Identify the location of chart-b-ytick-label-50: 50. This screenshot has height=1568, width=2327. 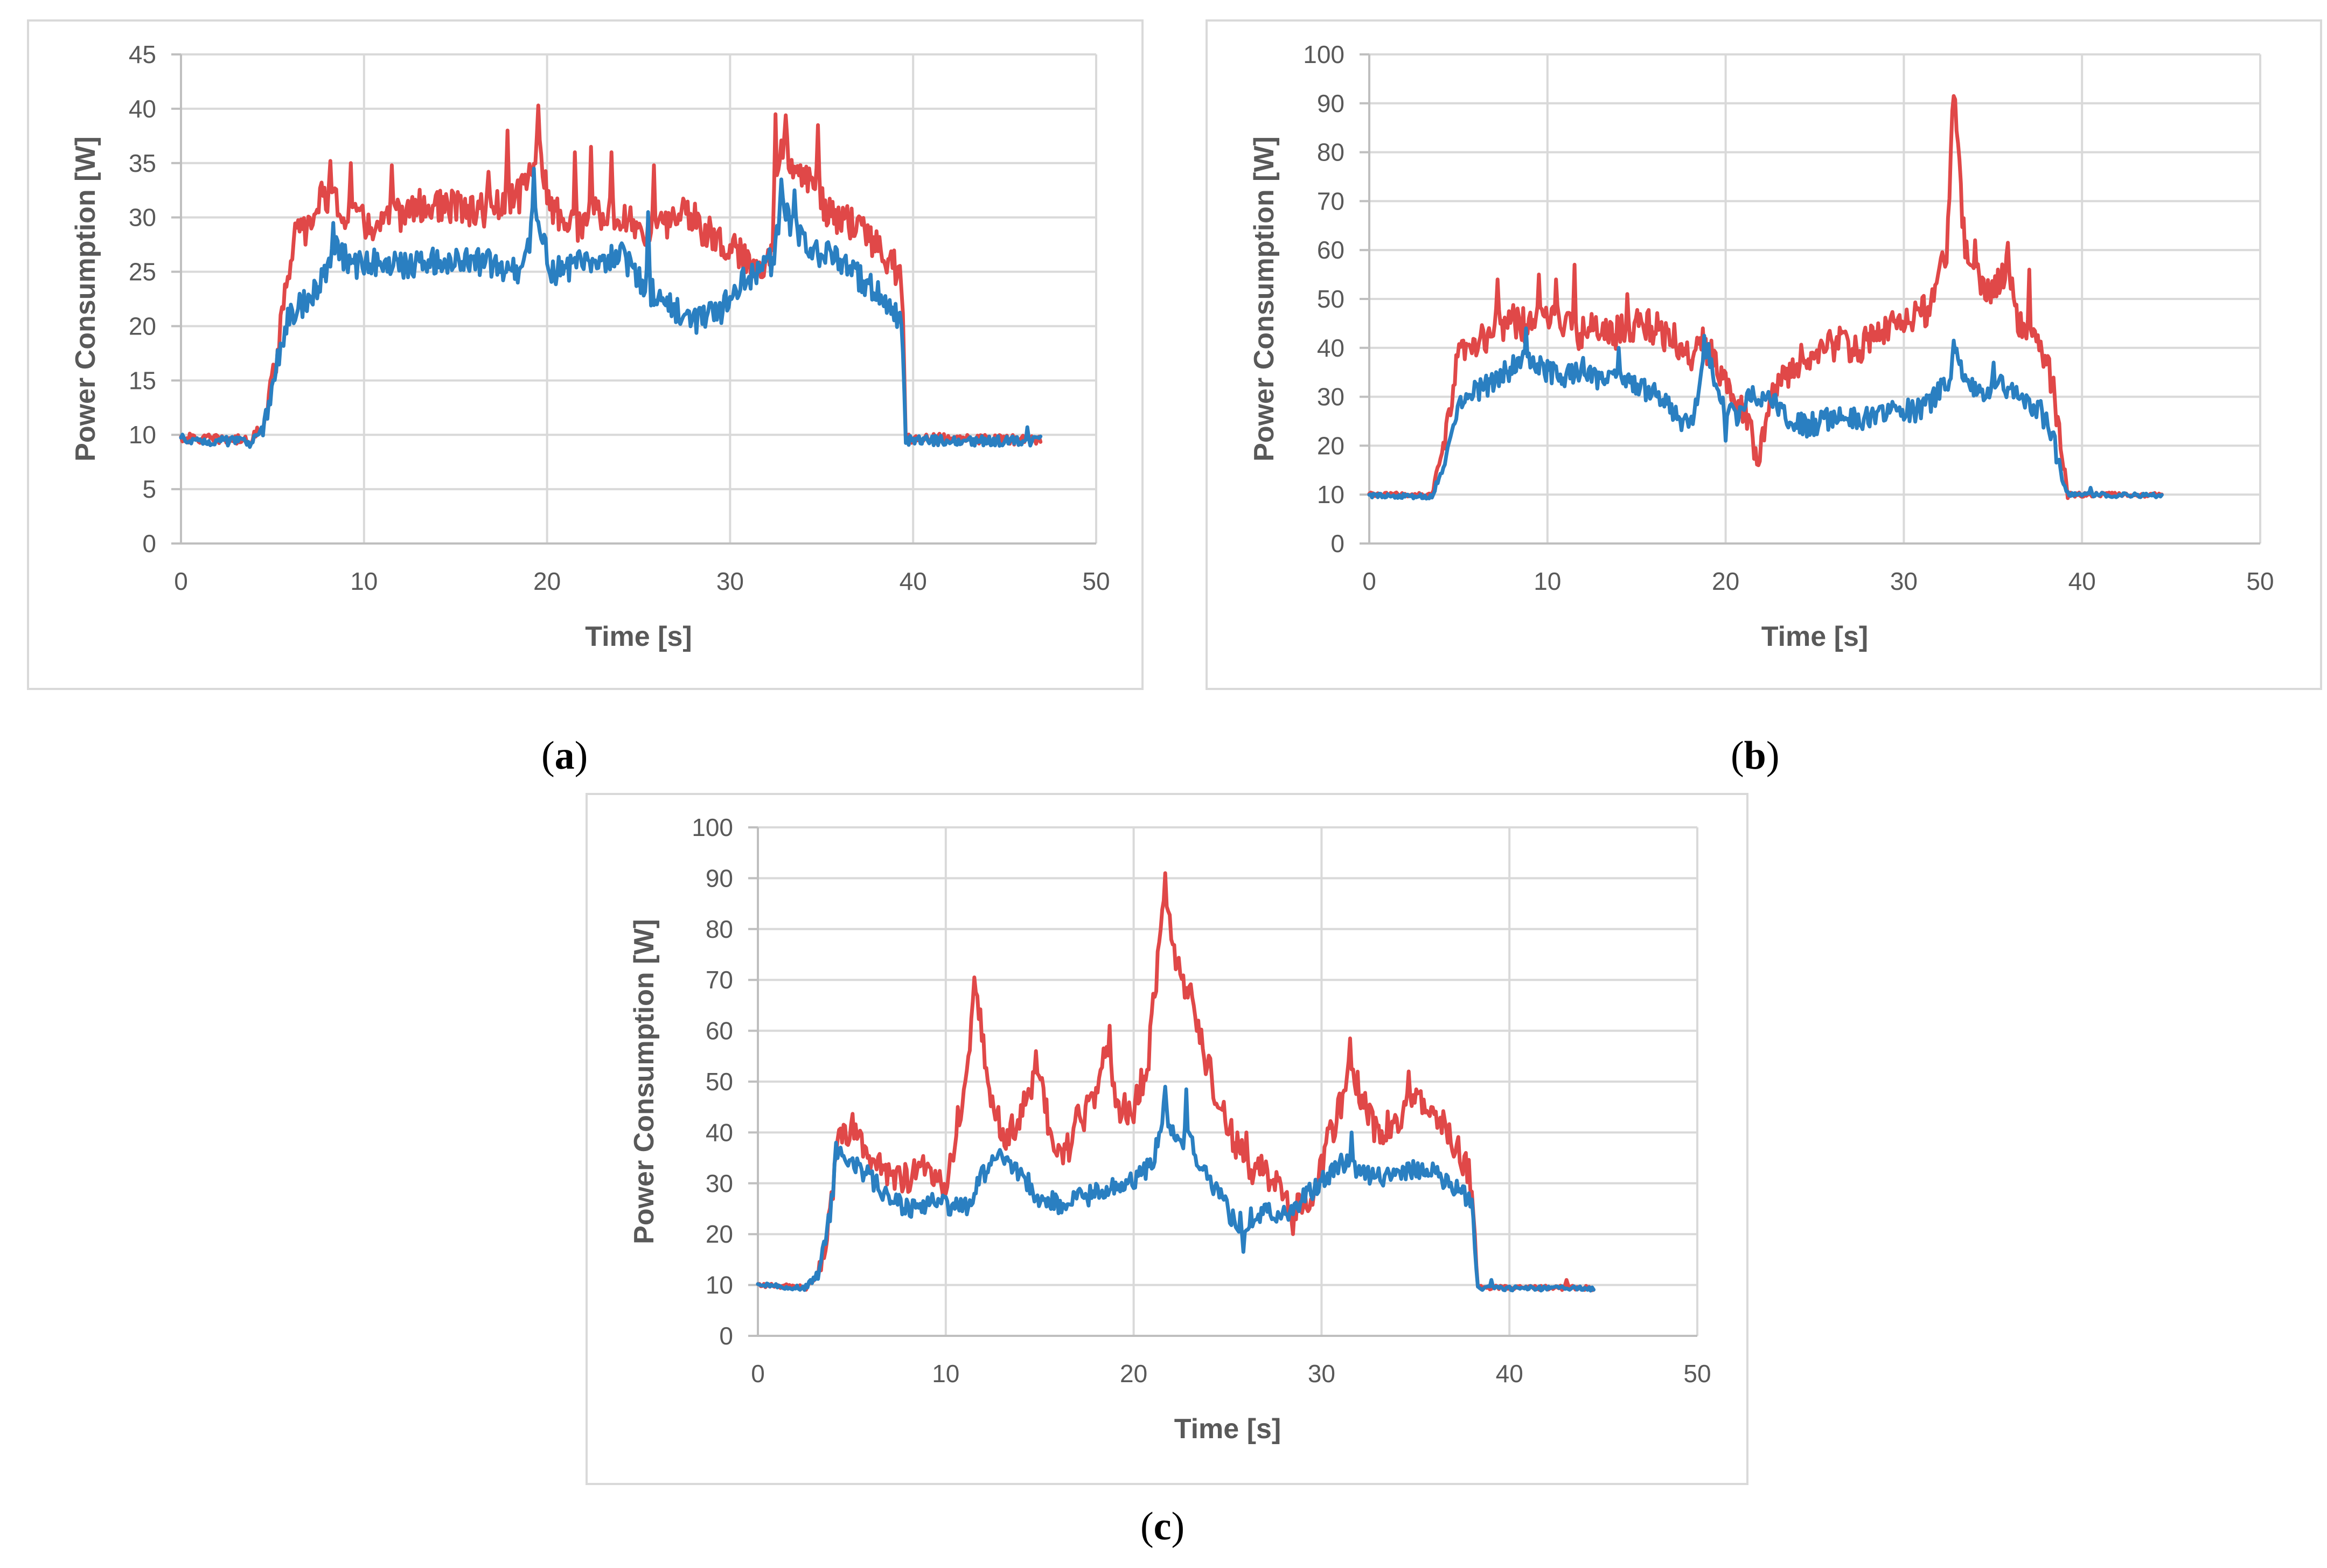
(1331, 299).